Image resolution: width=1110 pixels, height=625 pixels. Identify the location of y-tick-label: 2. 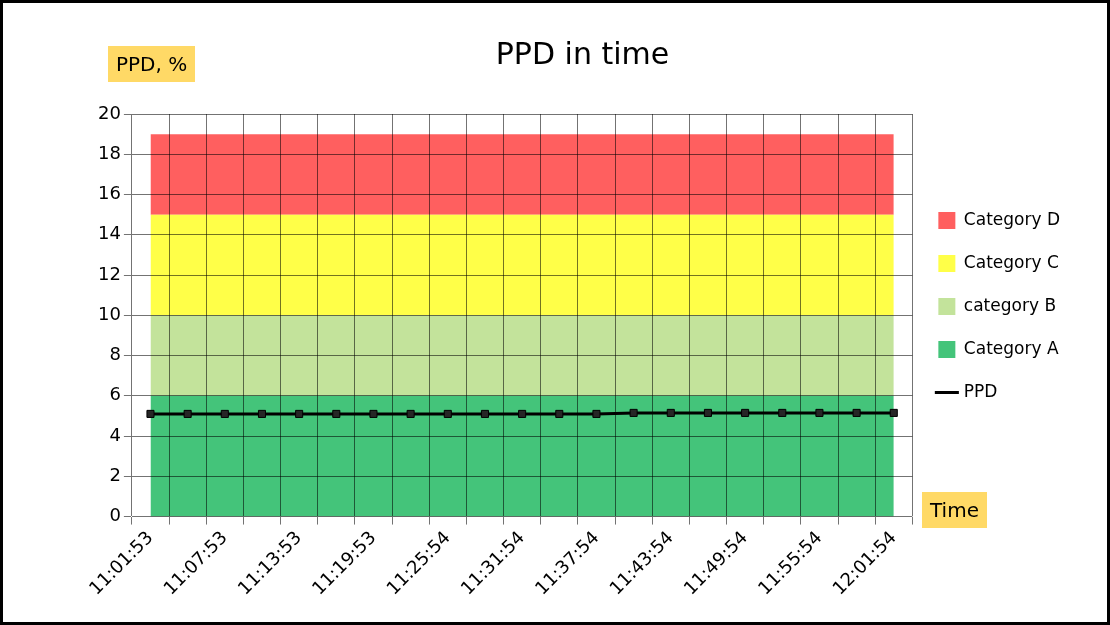
(115, 474).